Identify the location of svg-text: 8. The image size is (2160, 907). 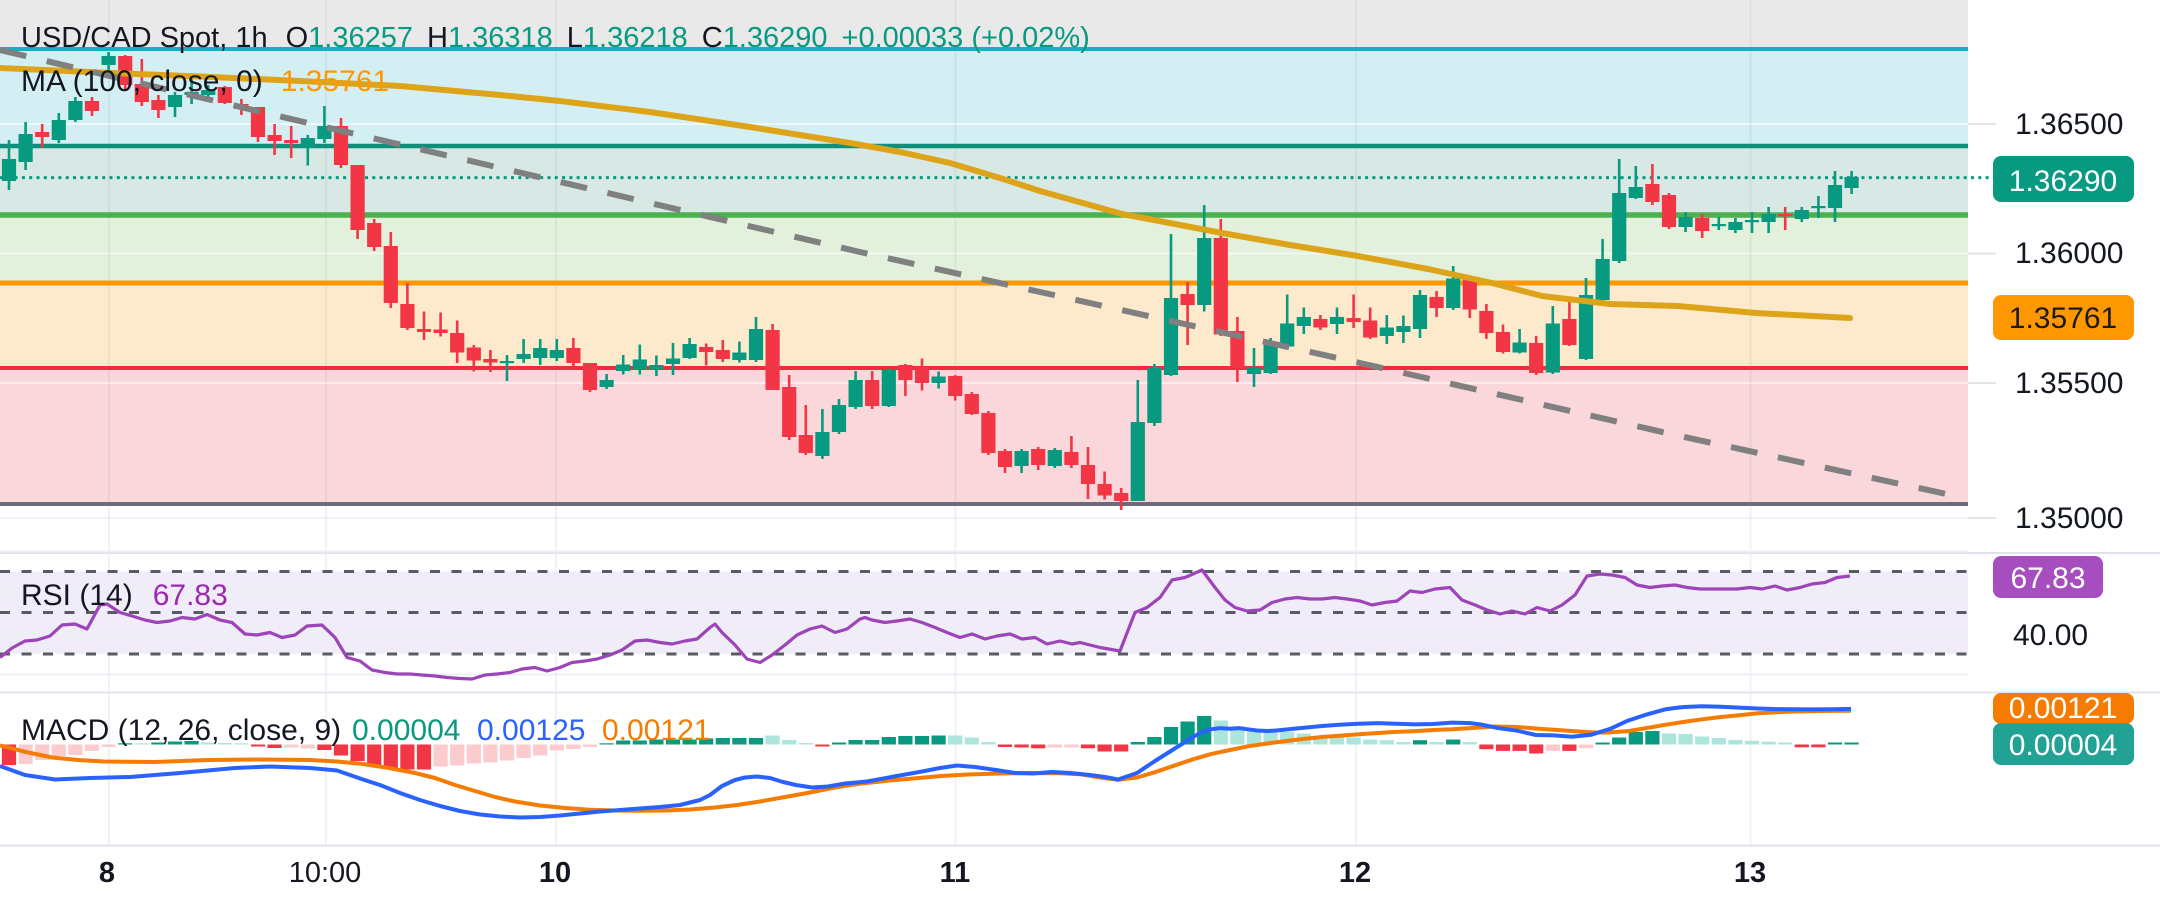
(107, 873).